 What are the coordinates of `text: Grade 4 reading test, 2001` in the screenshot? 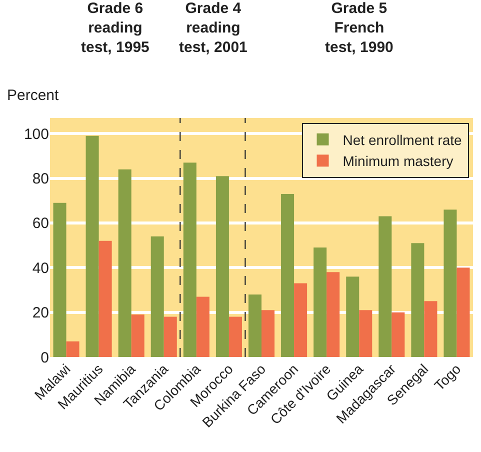 It's located at (213, 28).